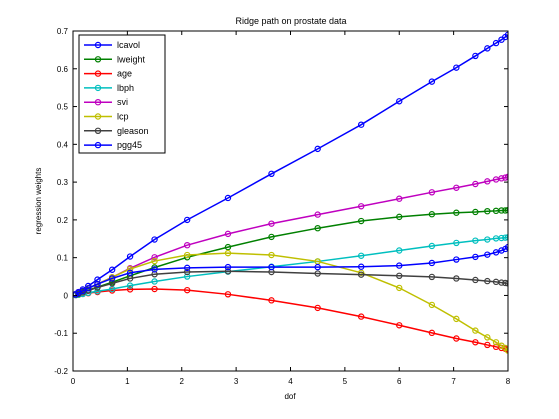 The image size is (559, 419). I want to click on chart-title: Ridge path on prostate data, so click(290, 21).